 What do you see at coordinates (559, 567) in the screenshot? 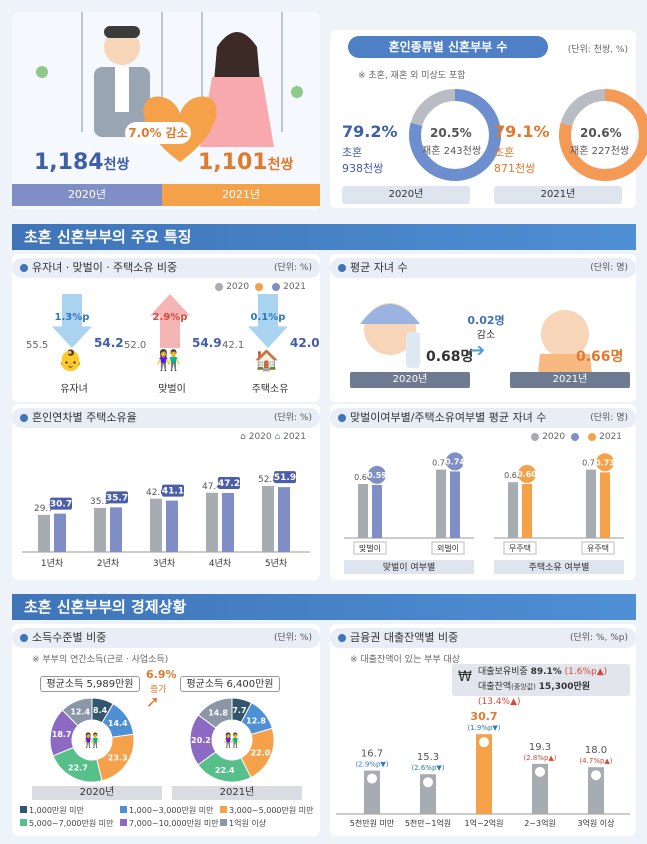
I see `group-caption: 주택소유 여부별` at bounding box center [559, 567].